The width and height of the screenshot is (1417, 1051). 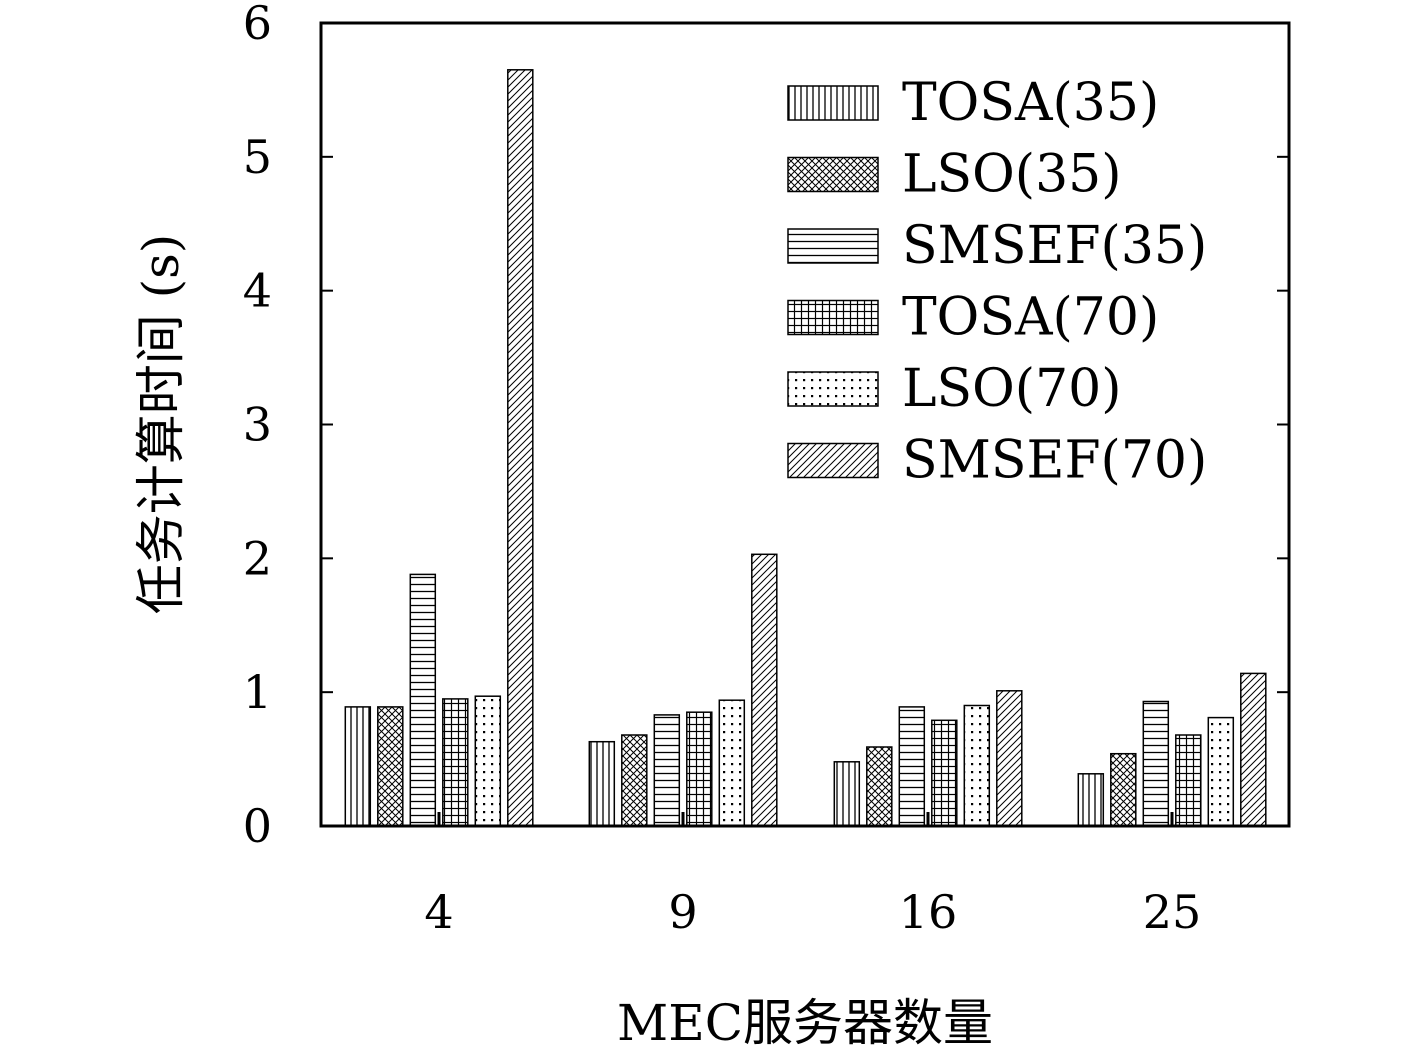 I want to click on legend-label: LSO(70), so click(x=1012, y=389).